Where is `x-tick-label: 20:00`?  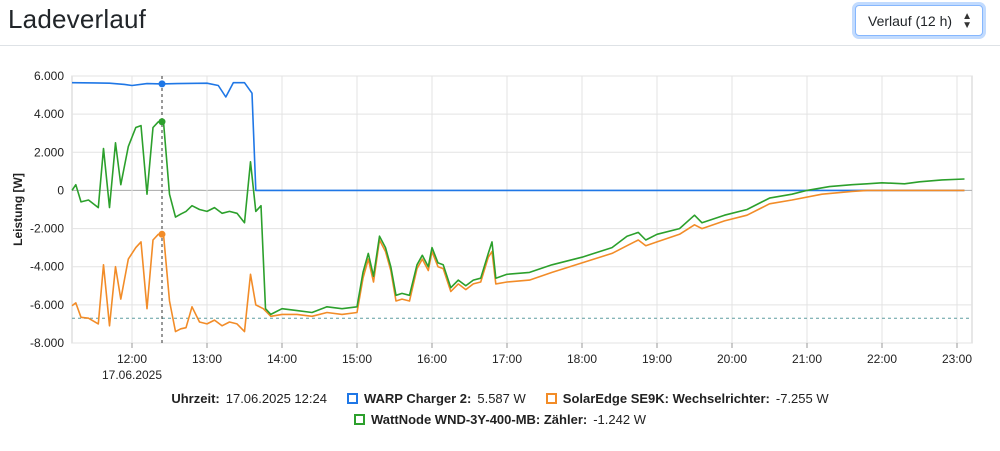 x-tick-label: 20:00 is located at coordinates (732, 359).